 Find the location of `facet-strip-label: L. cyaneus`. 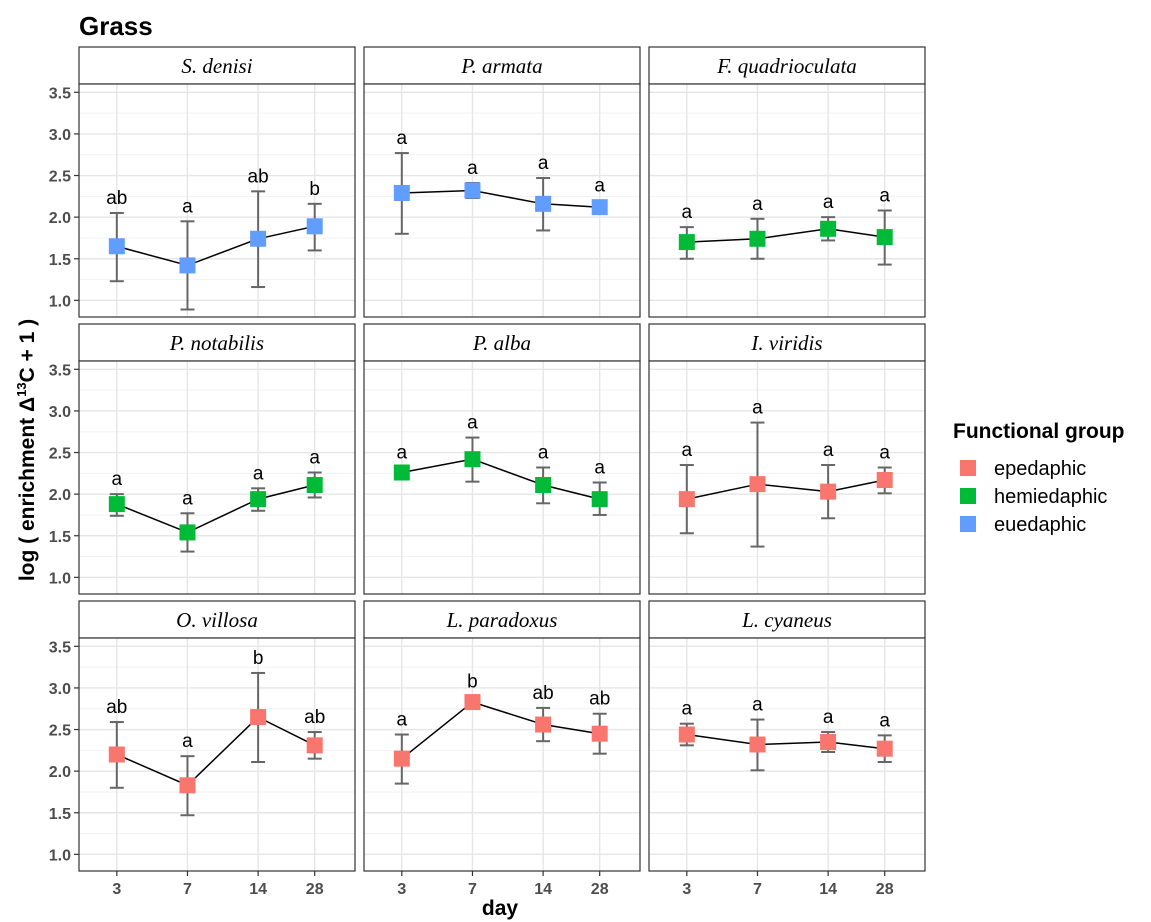

facet-strip-label: L. cyaneus is located at coordinates (786, 620).